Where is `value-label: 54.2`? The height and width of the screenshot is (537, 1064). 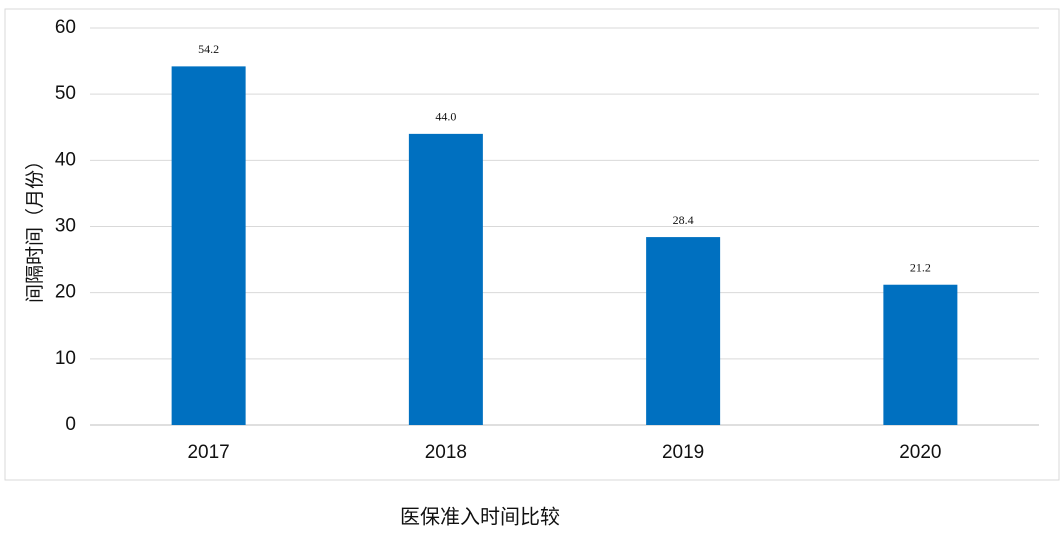 value-label: 54.2 is located at coordinates (208, 49).